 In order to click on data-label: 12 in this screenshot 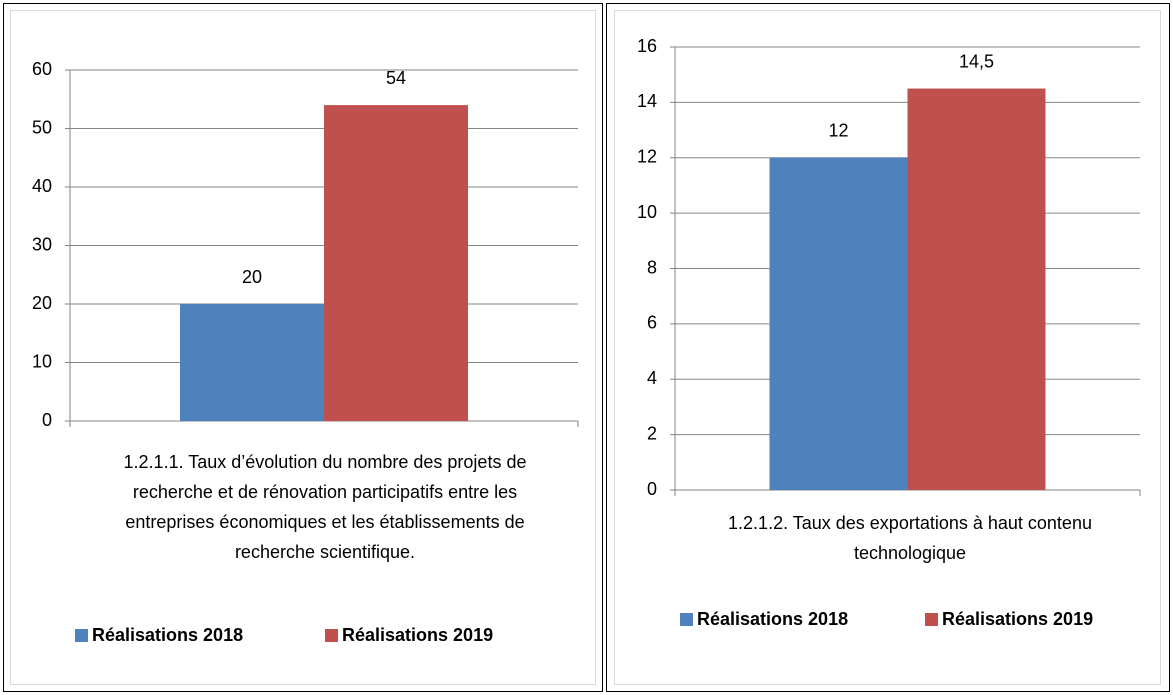, I will do `click(838, 131)`.